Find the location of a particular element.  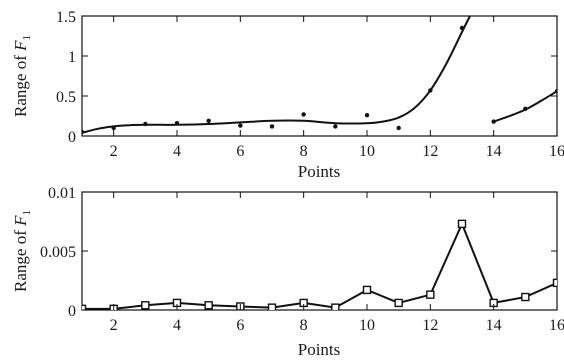

top-y-label-var: F is located at coordinates (20, 46).